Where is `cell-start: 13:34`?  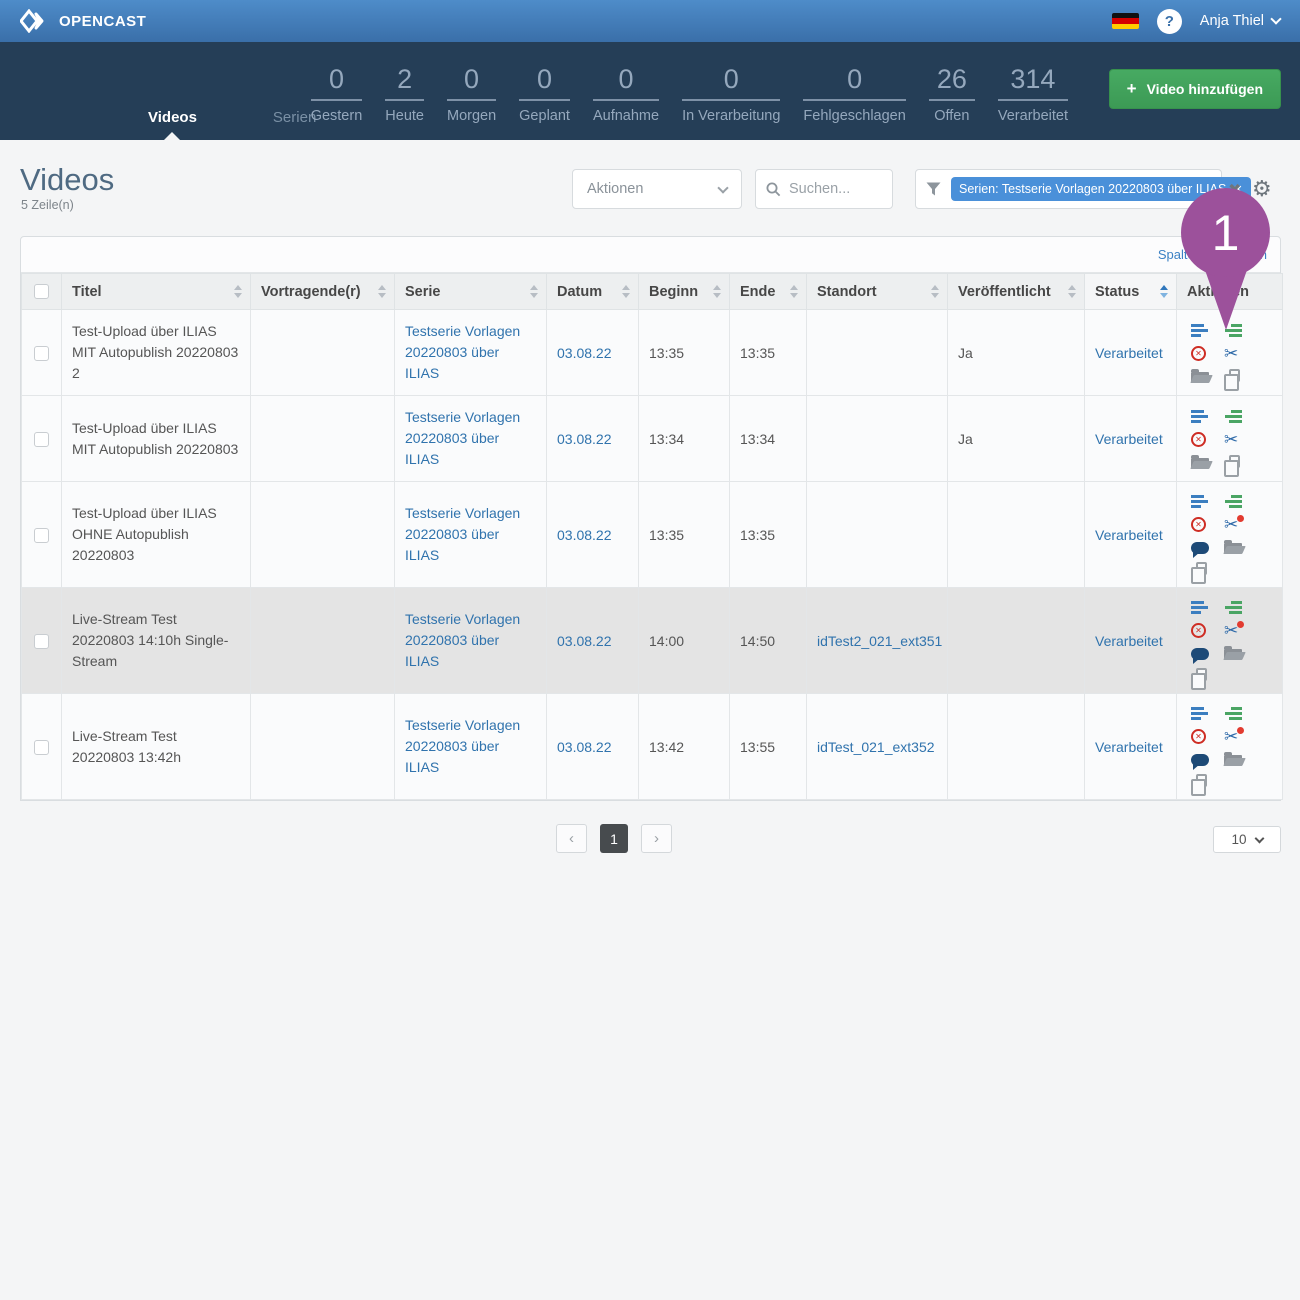 cell-start: 13:34 is located at coordinates (684, 438).